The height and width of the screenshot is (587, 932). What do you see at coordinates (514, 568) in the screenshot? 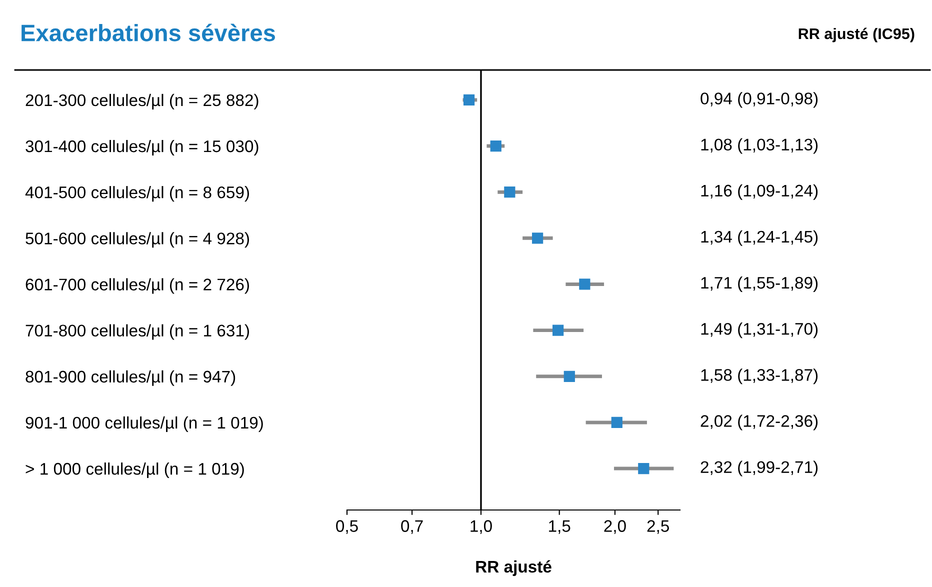
I see `x-axis-title: RR ajusté` at bounding box center [514, 568].